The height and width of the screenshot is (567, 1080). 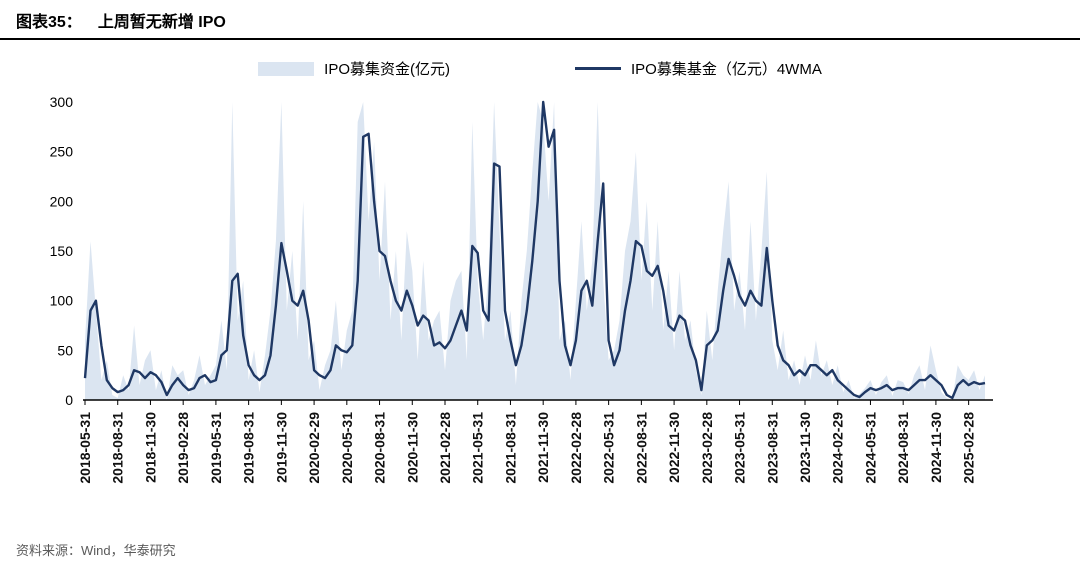 I want to click on figure-title: 上周暂无新增 IPO, so click(x=161, y=22).